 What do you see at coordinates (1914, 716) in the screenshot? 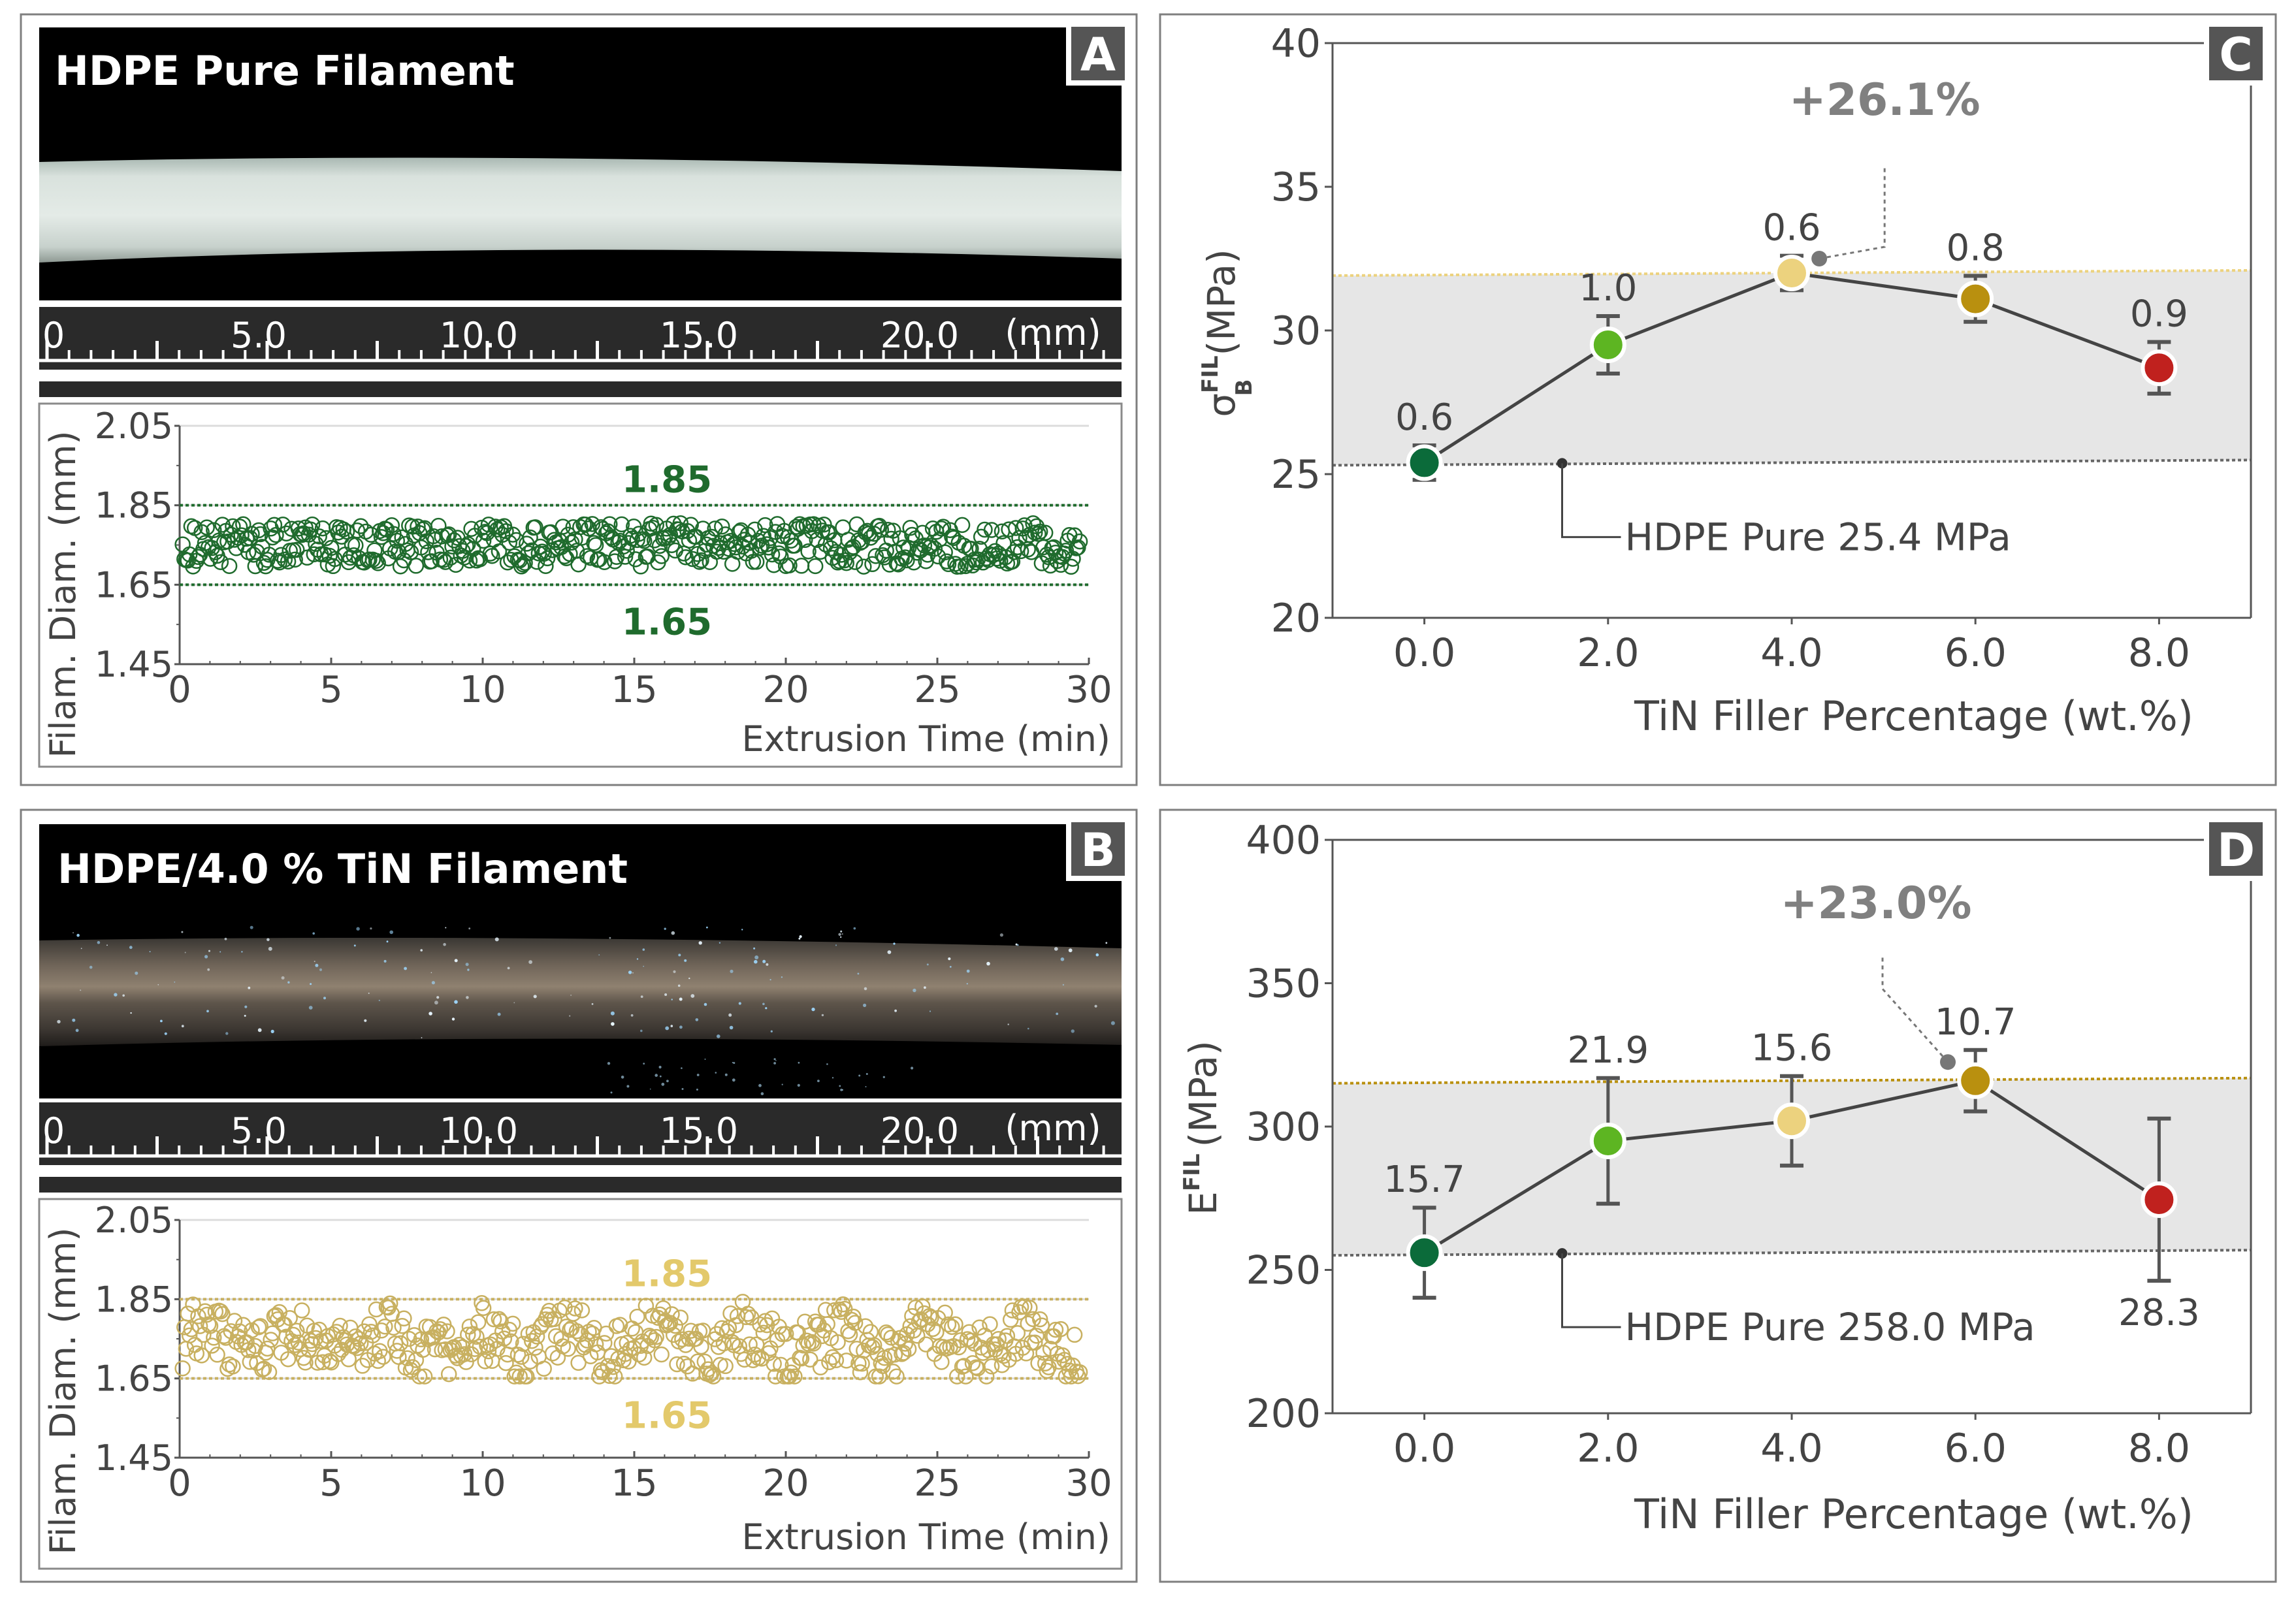
I see `tensile-x-axis-label: TiN Filler Percentage (wt.%)` at bounding box center [1914, 716].